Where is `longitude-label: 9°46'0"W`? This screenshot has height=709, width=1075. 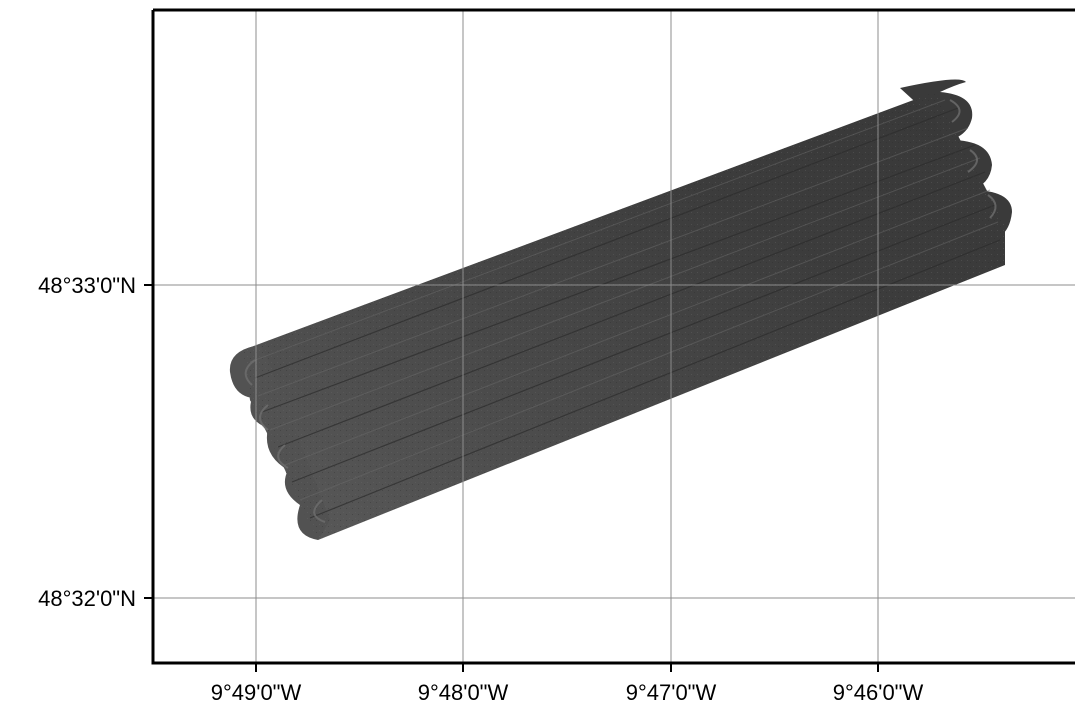 longitude-label: 9°46'0"W is located at coordinates (878, 692).